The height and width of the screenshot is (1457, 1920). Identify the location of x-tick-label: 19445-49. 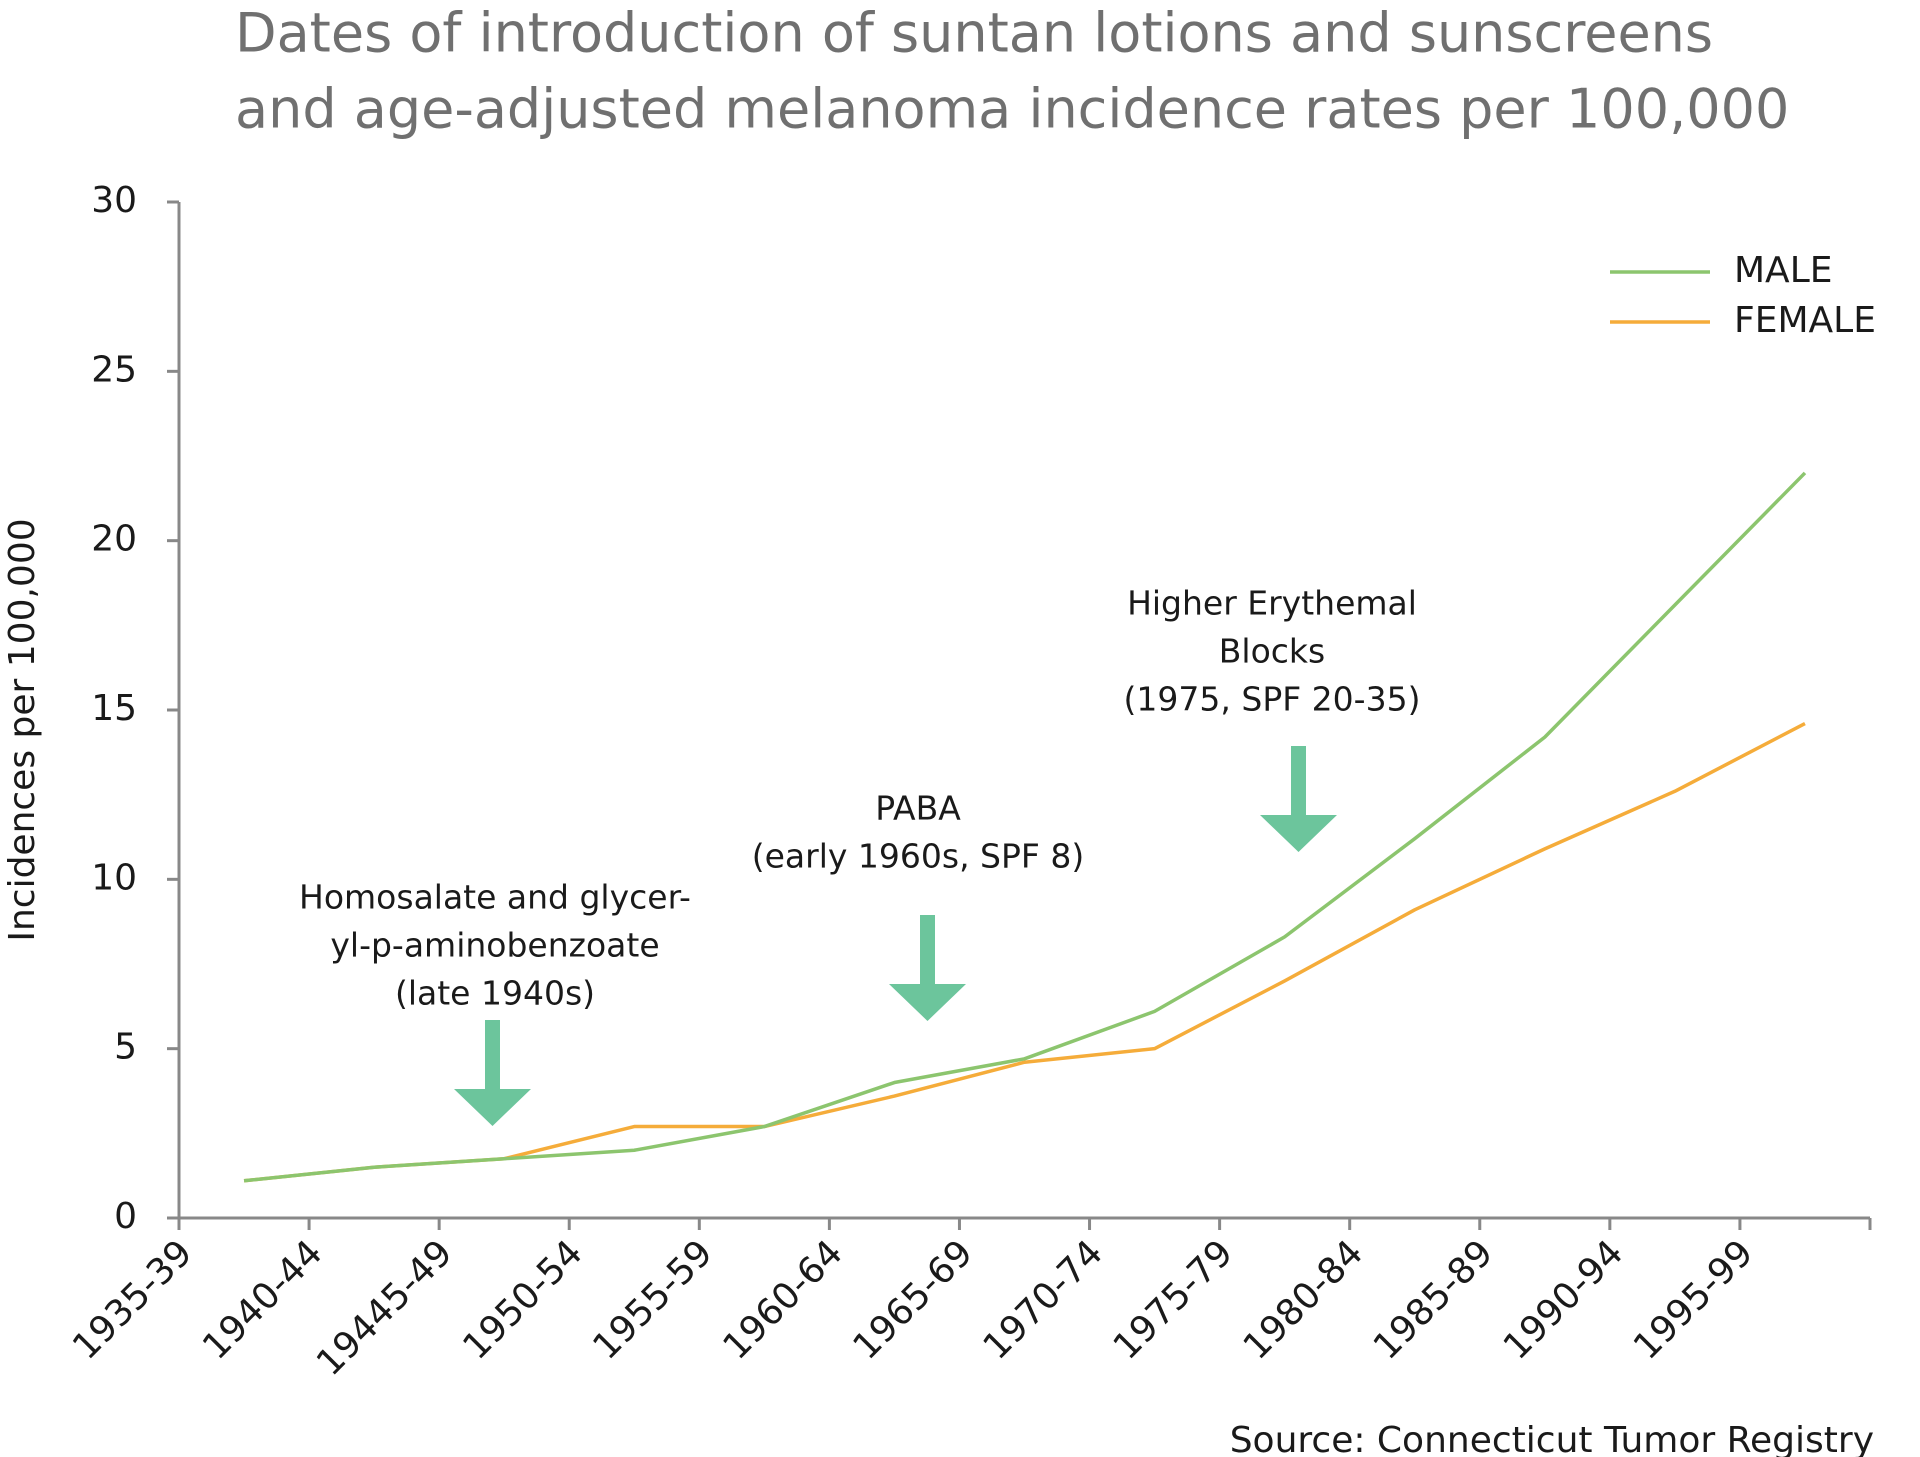
(385, 1308).